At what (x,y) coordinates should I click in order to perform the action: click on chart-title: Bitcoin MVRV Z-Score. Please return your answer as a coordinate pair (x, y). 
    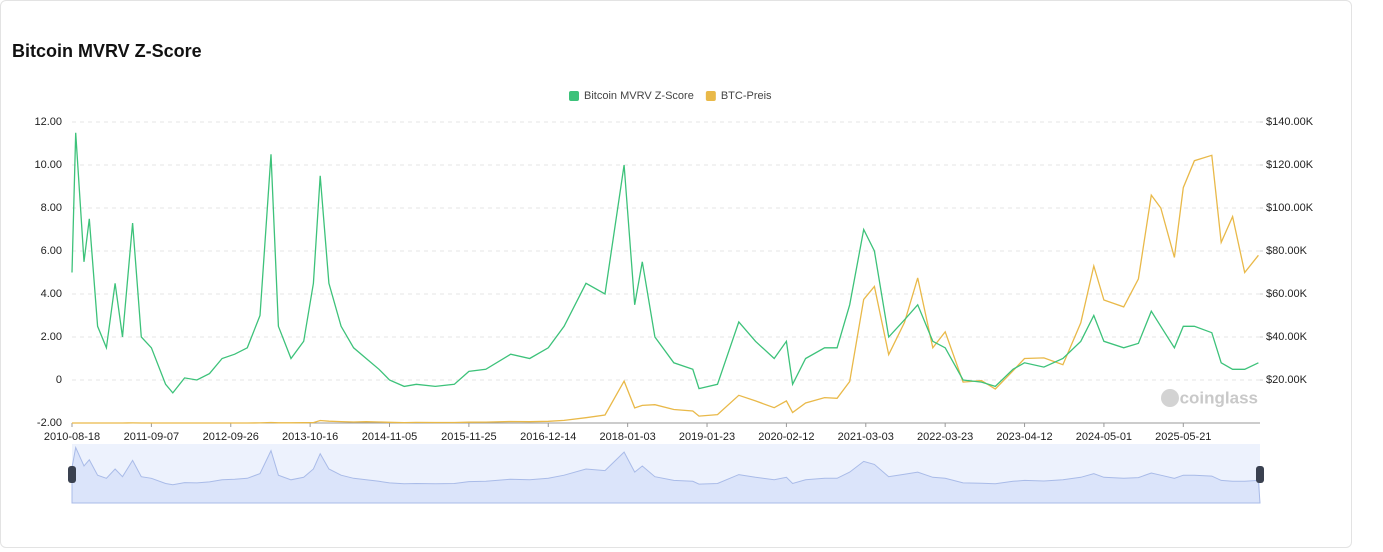
    Looking at the image, I should click on (107, 51).